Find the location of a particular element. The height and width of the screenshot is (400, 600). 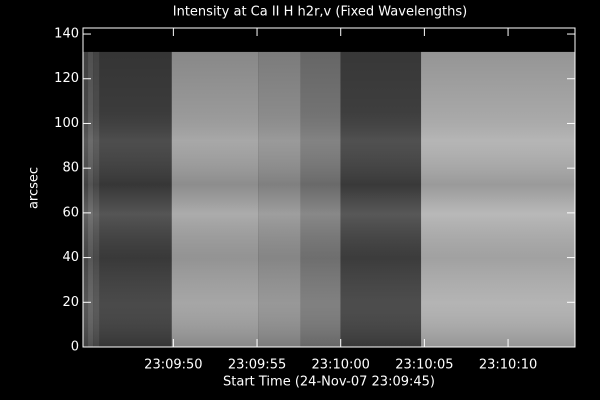

x-axis-label: Start Time (24-Nov-07 23:09:45) is located at coordinates (329, 382).